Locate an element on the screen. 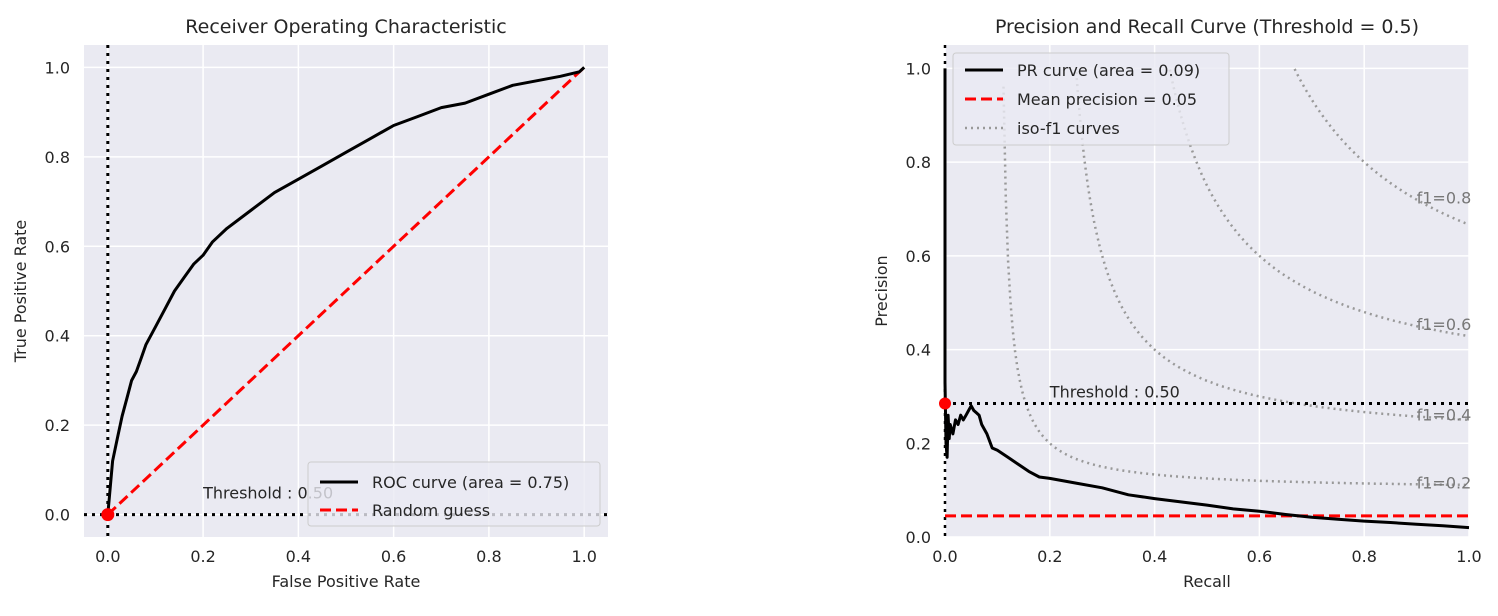  pr-legend-label-isof1: iso-f1 curves is located at coordinates (1068, 128).